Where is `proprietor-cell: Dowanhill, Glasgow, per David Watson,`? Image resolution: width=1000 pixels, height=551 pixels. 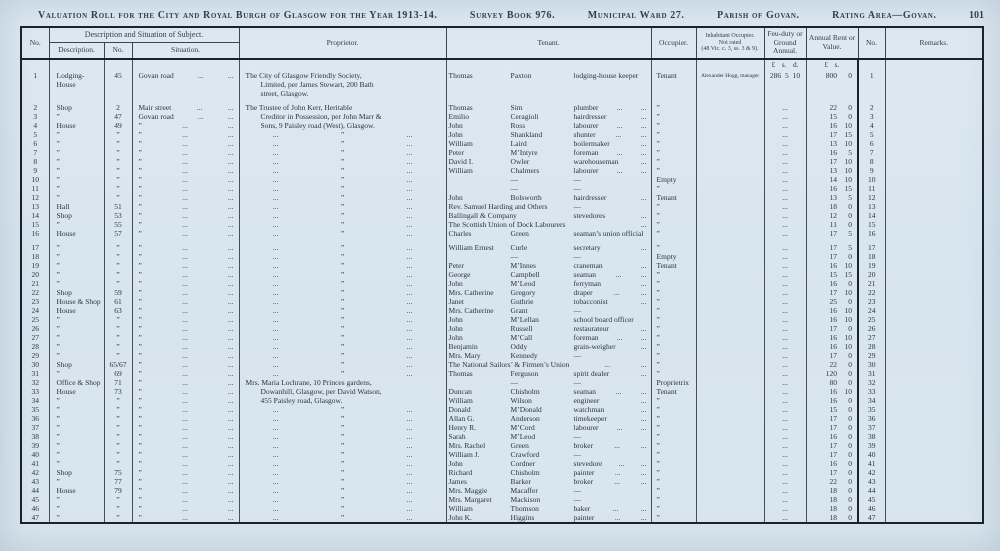
proprietor-cell: Dowanhill, Glasgow, per David Watson, is located at coordinates (343, 391).